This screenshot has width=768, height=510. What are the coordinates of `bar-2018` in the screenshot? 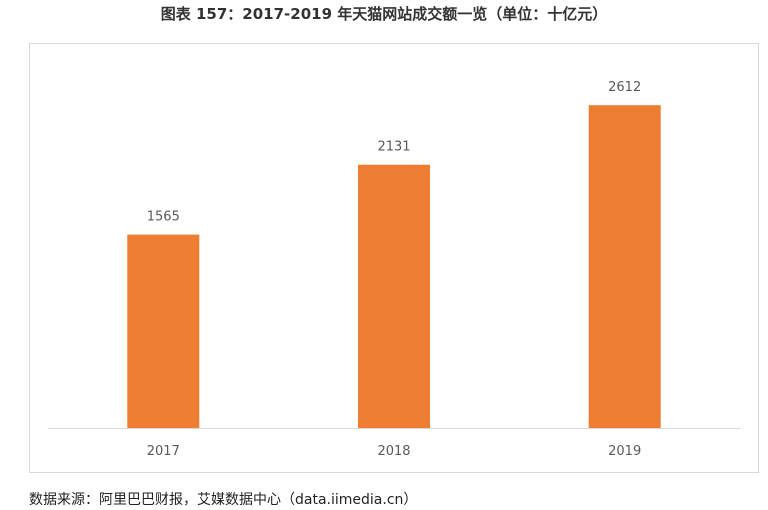 It's located at (394, 296).